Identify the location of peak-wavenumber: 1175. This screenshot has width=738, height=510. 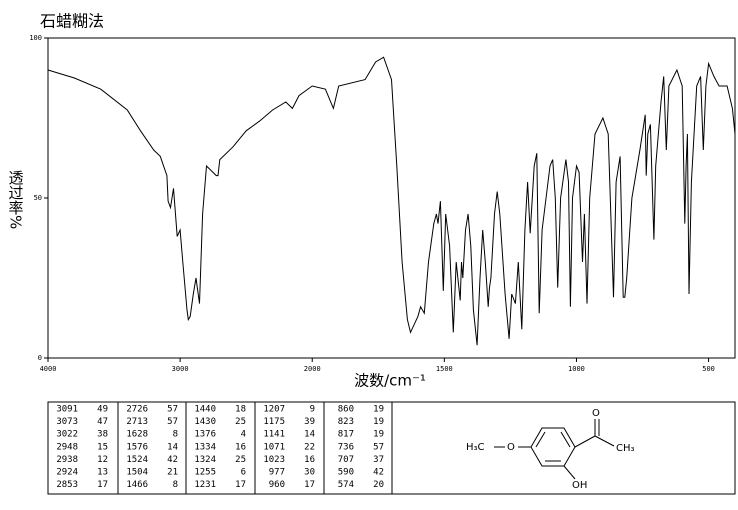
(274, 422).